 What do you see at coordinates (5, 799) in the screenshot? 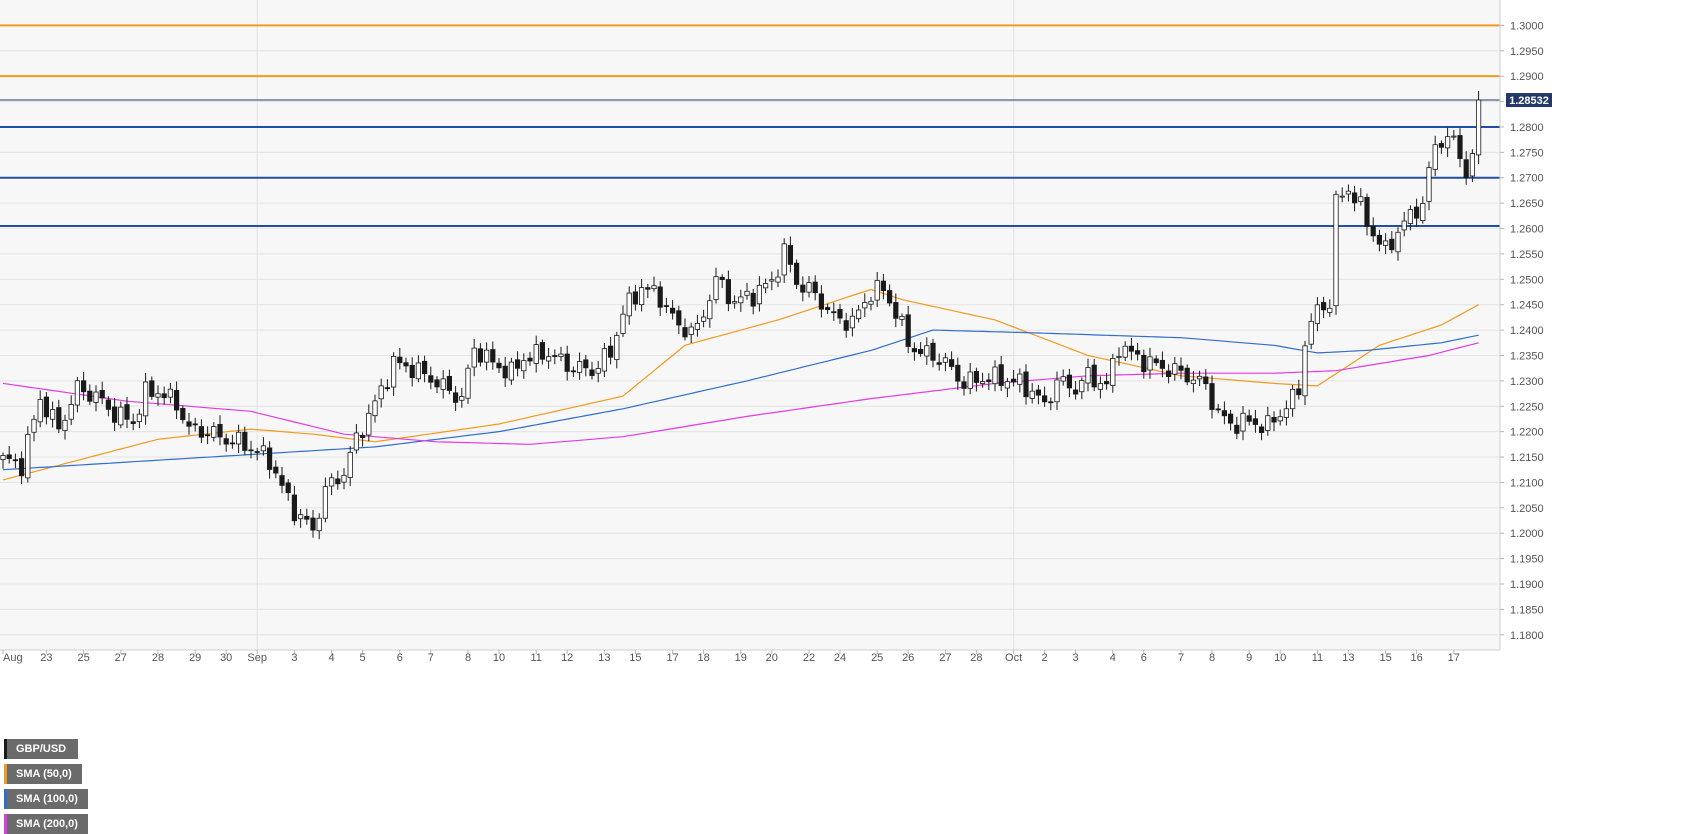
I see `legend-swatch-sma100` at bounding box center [5, 799].